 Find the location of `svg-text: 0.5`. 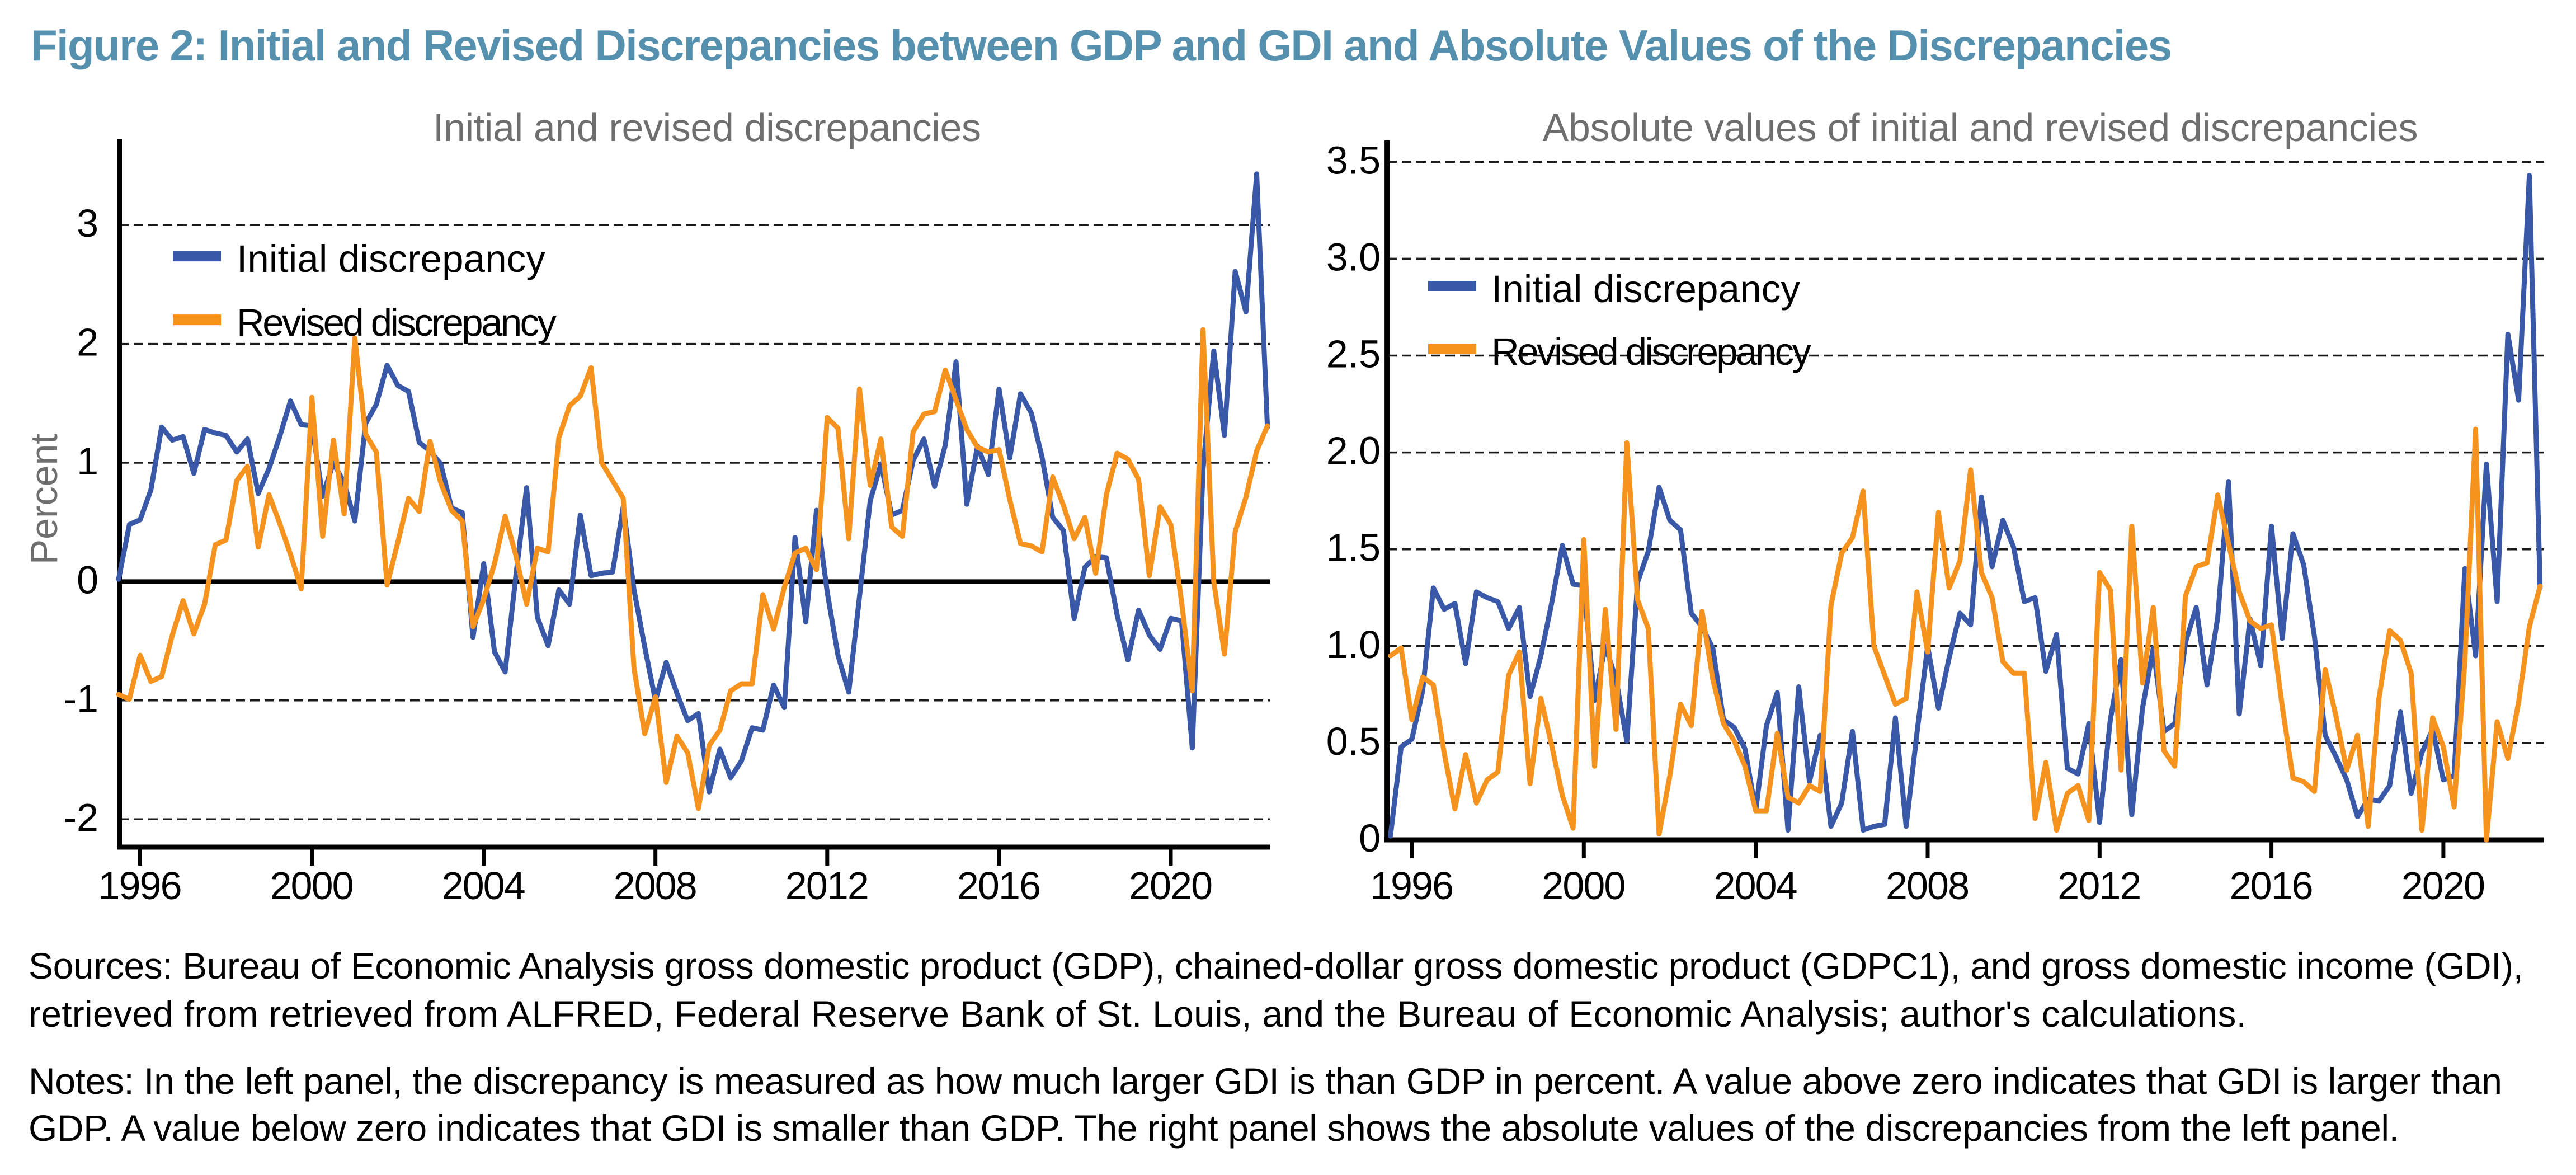

svg-text: 0.5 is located at coordinates (1353, 741).